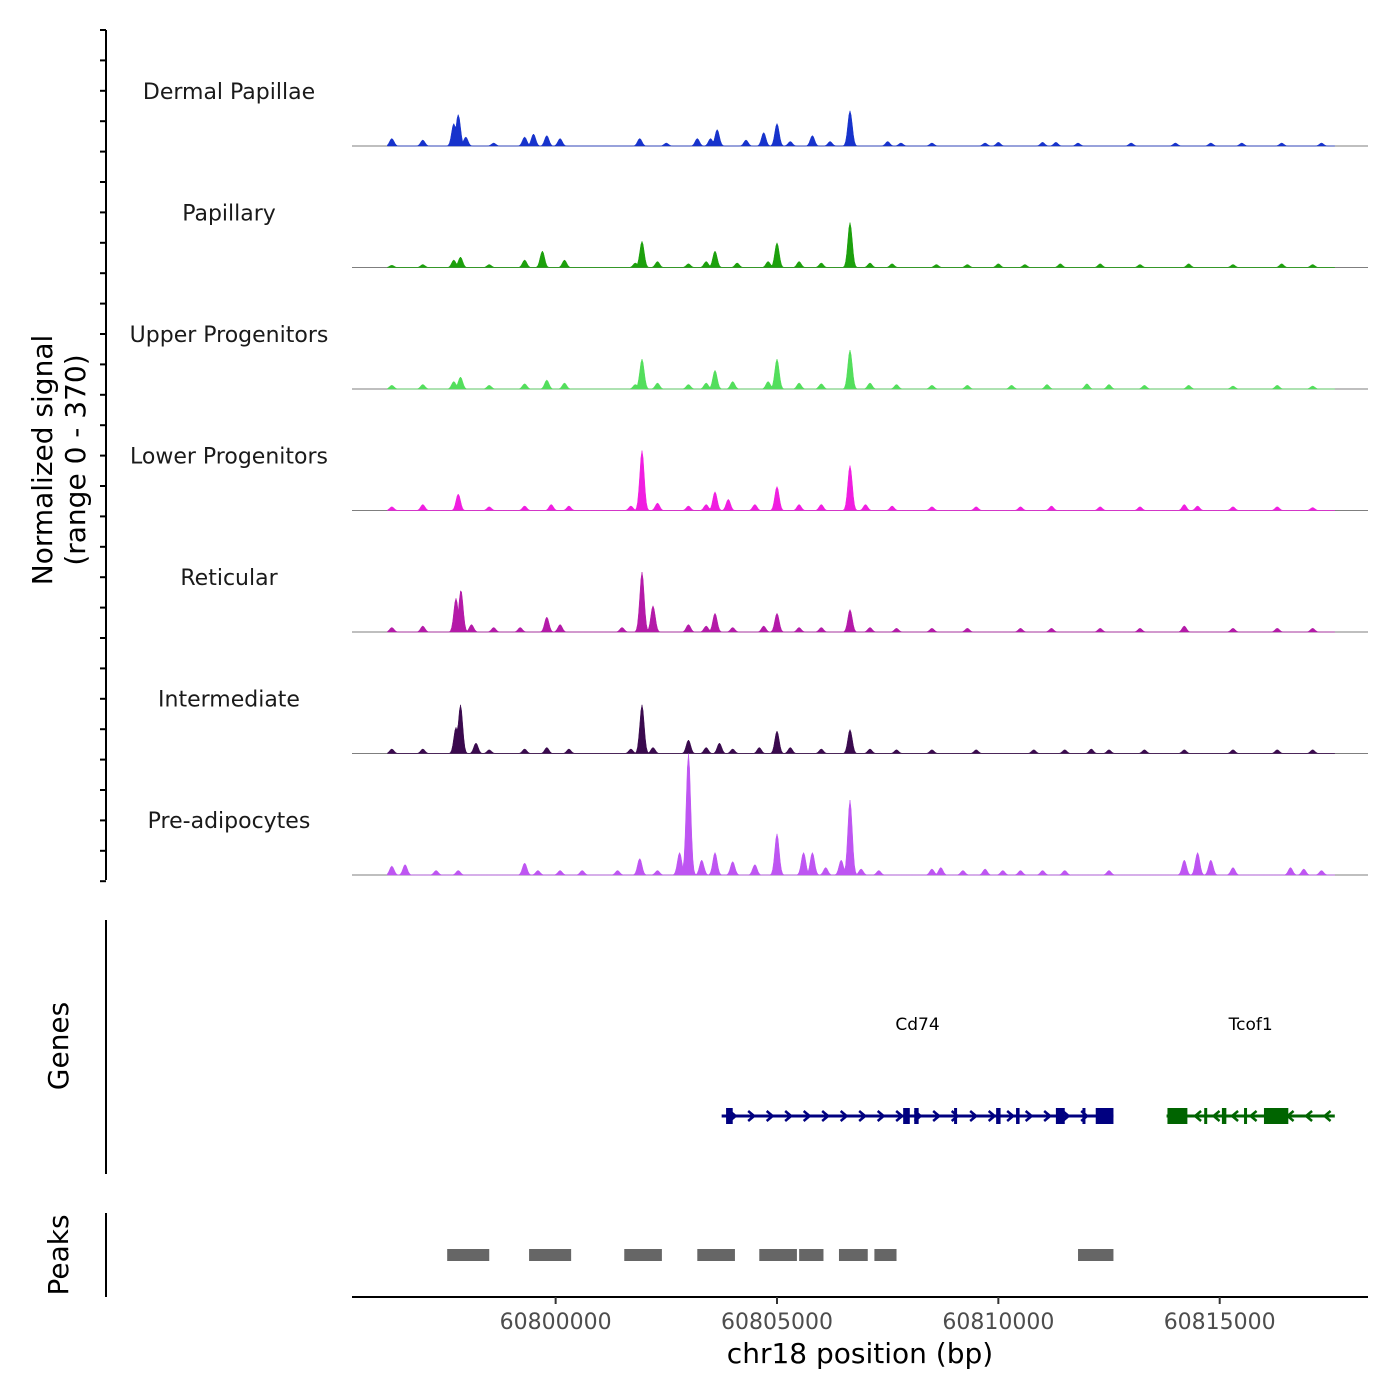 The height and width of the screenshot is (1400, 1400). Describe the element at coordinates (1220, 1322) in the screenshot. I see `x-tick-label: 60815000` at that location.